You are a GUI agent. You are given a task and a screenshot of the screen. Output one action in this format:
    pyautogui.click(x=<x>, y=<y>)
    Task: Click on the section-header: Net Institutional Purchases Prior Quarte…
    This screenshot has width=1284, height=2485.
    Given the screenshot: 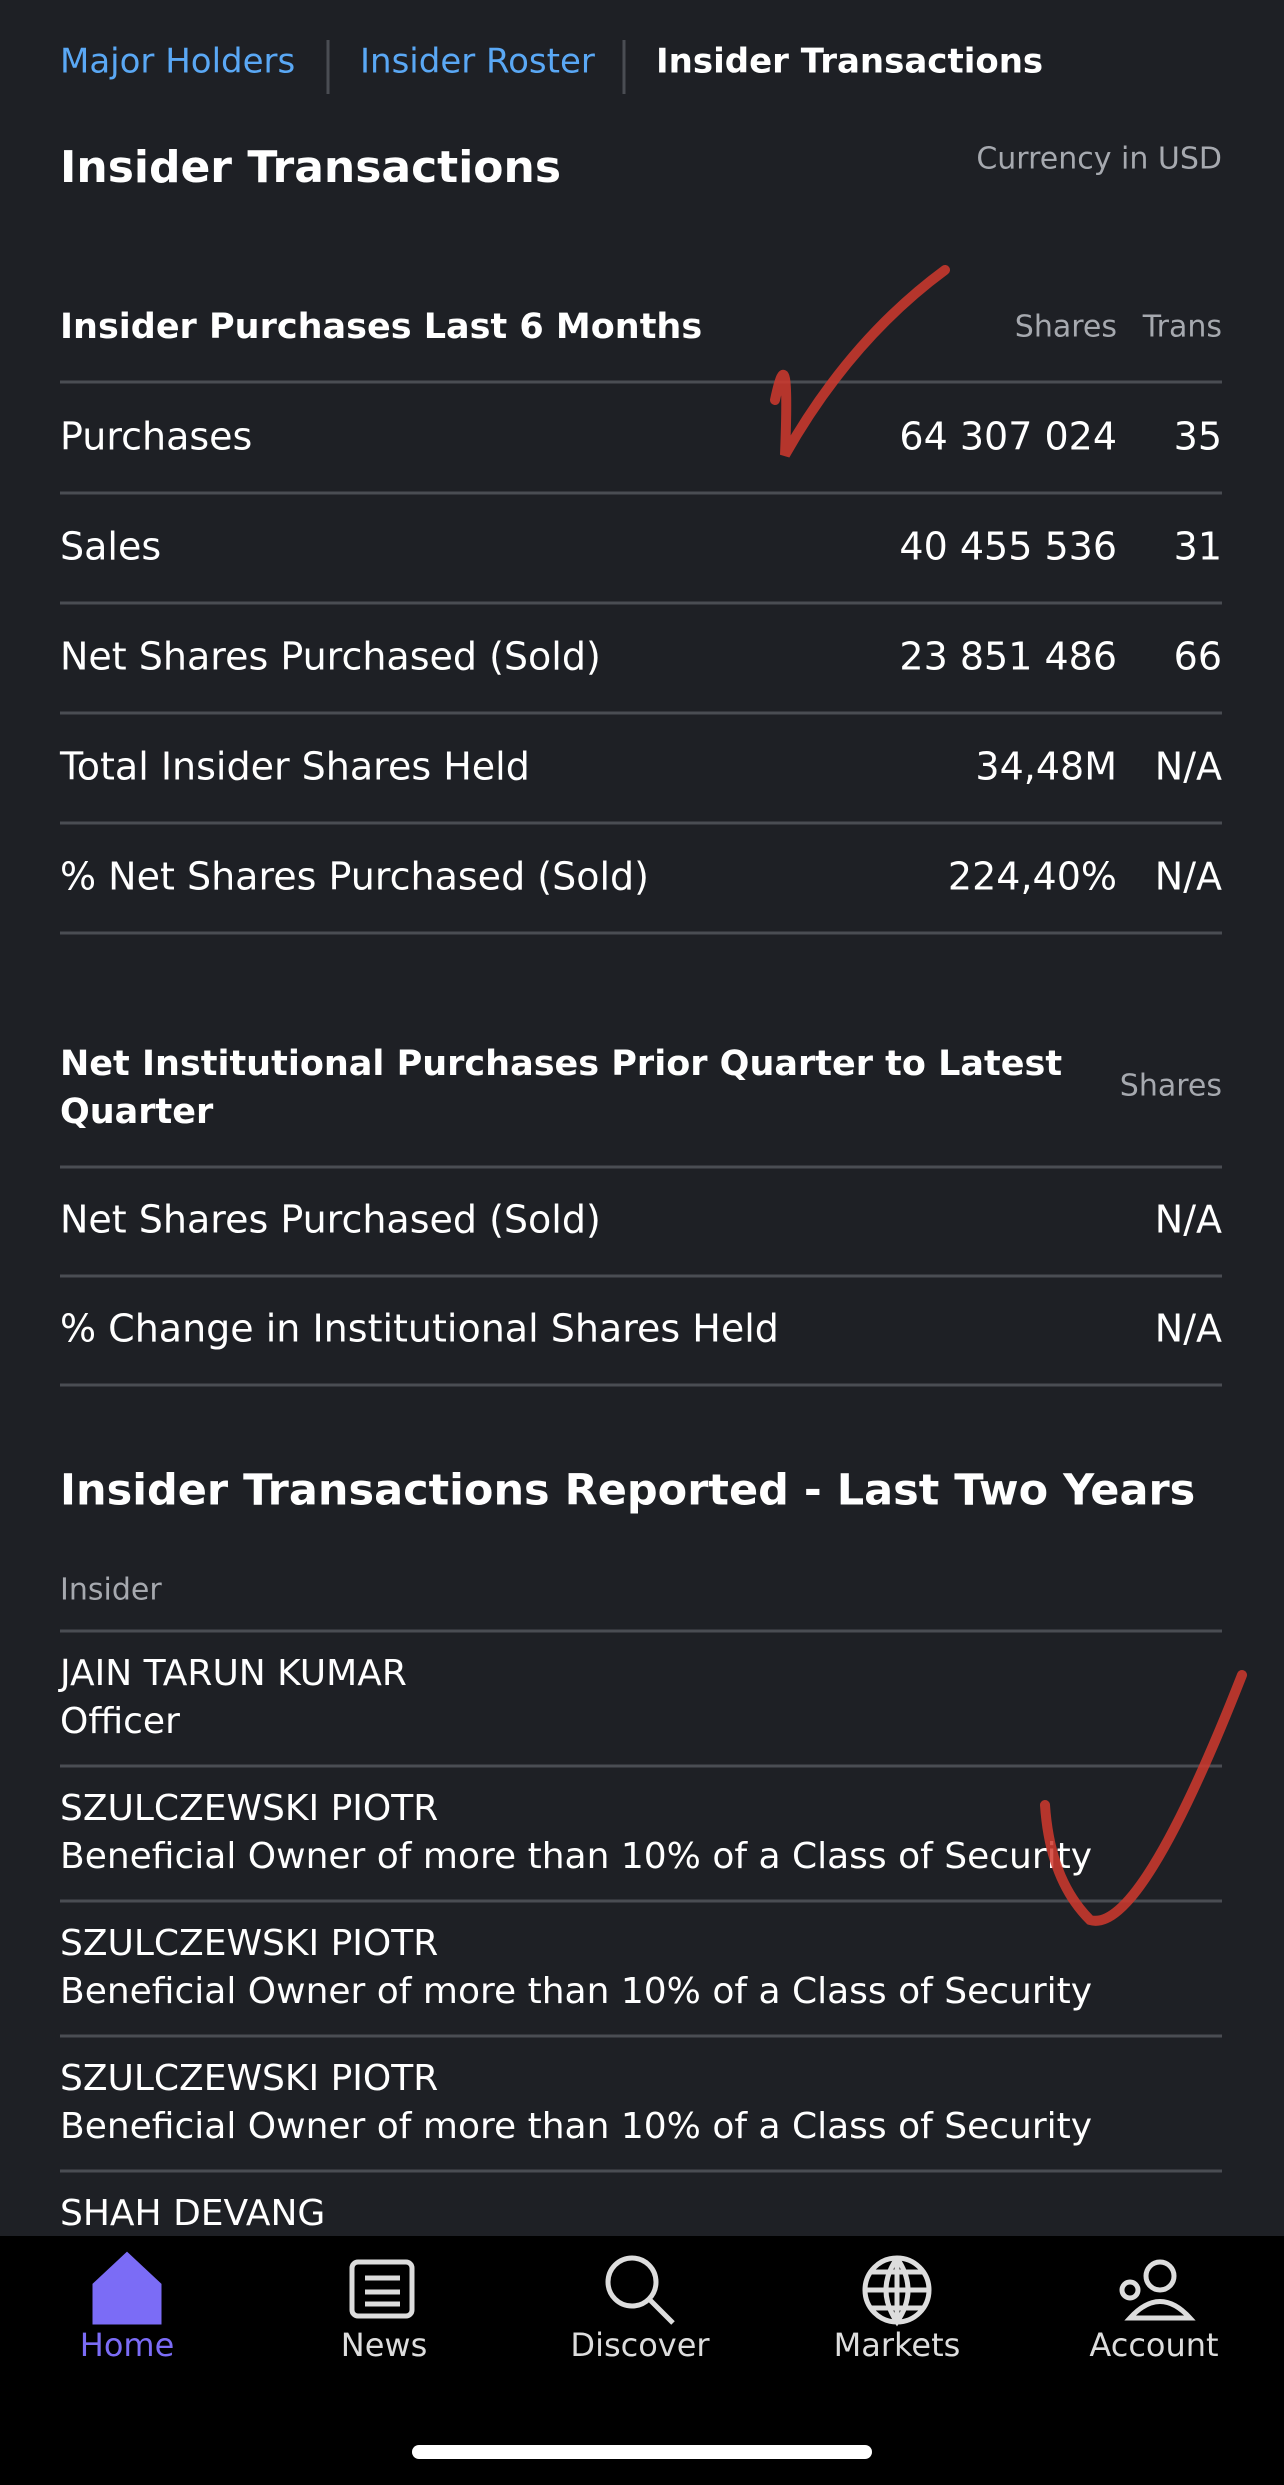 What is the action you would take?
    pyautogui.click(x=561, y=1064)
    